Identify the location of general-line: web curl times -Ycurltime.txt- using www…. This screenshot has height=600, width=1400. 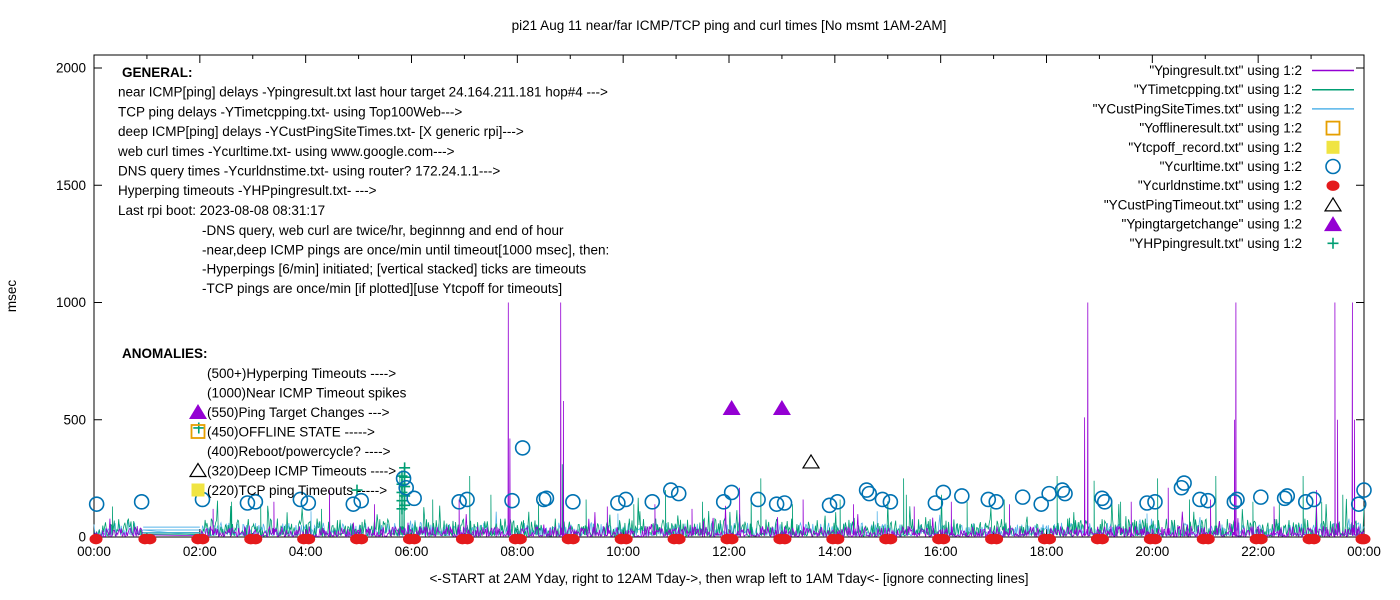
(286, 151).